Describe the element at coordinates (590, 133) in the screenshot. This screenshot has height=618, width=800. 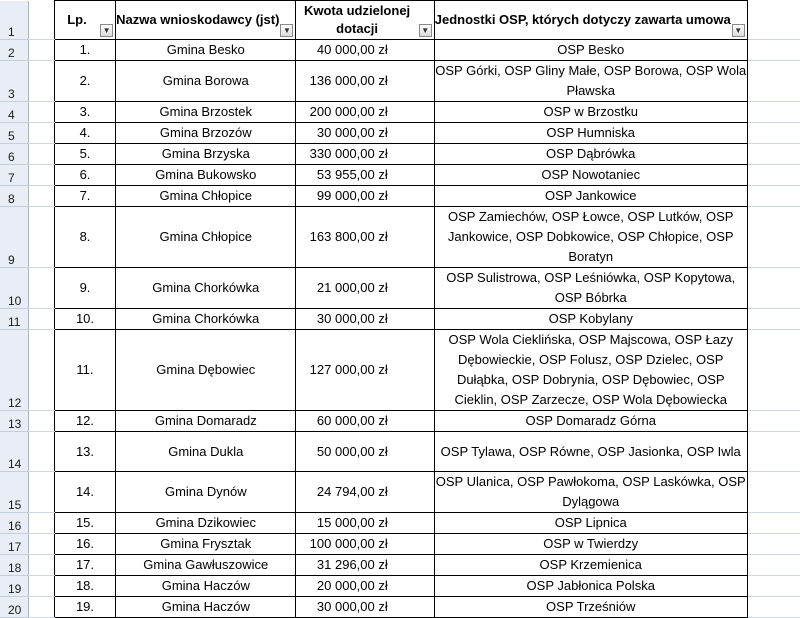
I see `cell-units: OSP Humniska` at that location.